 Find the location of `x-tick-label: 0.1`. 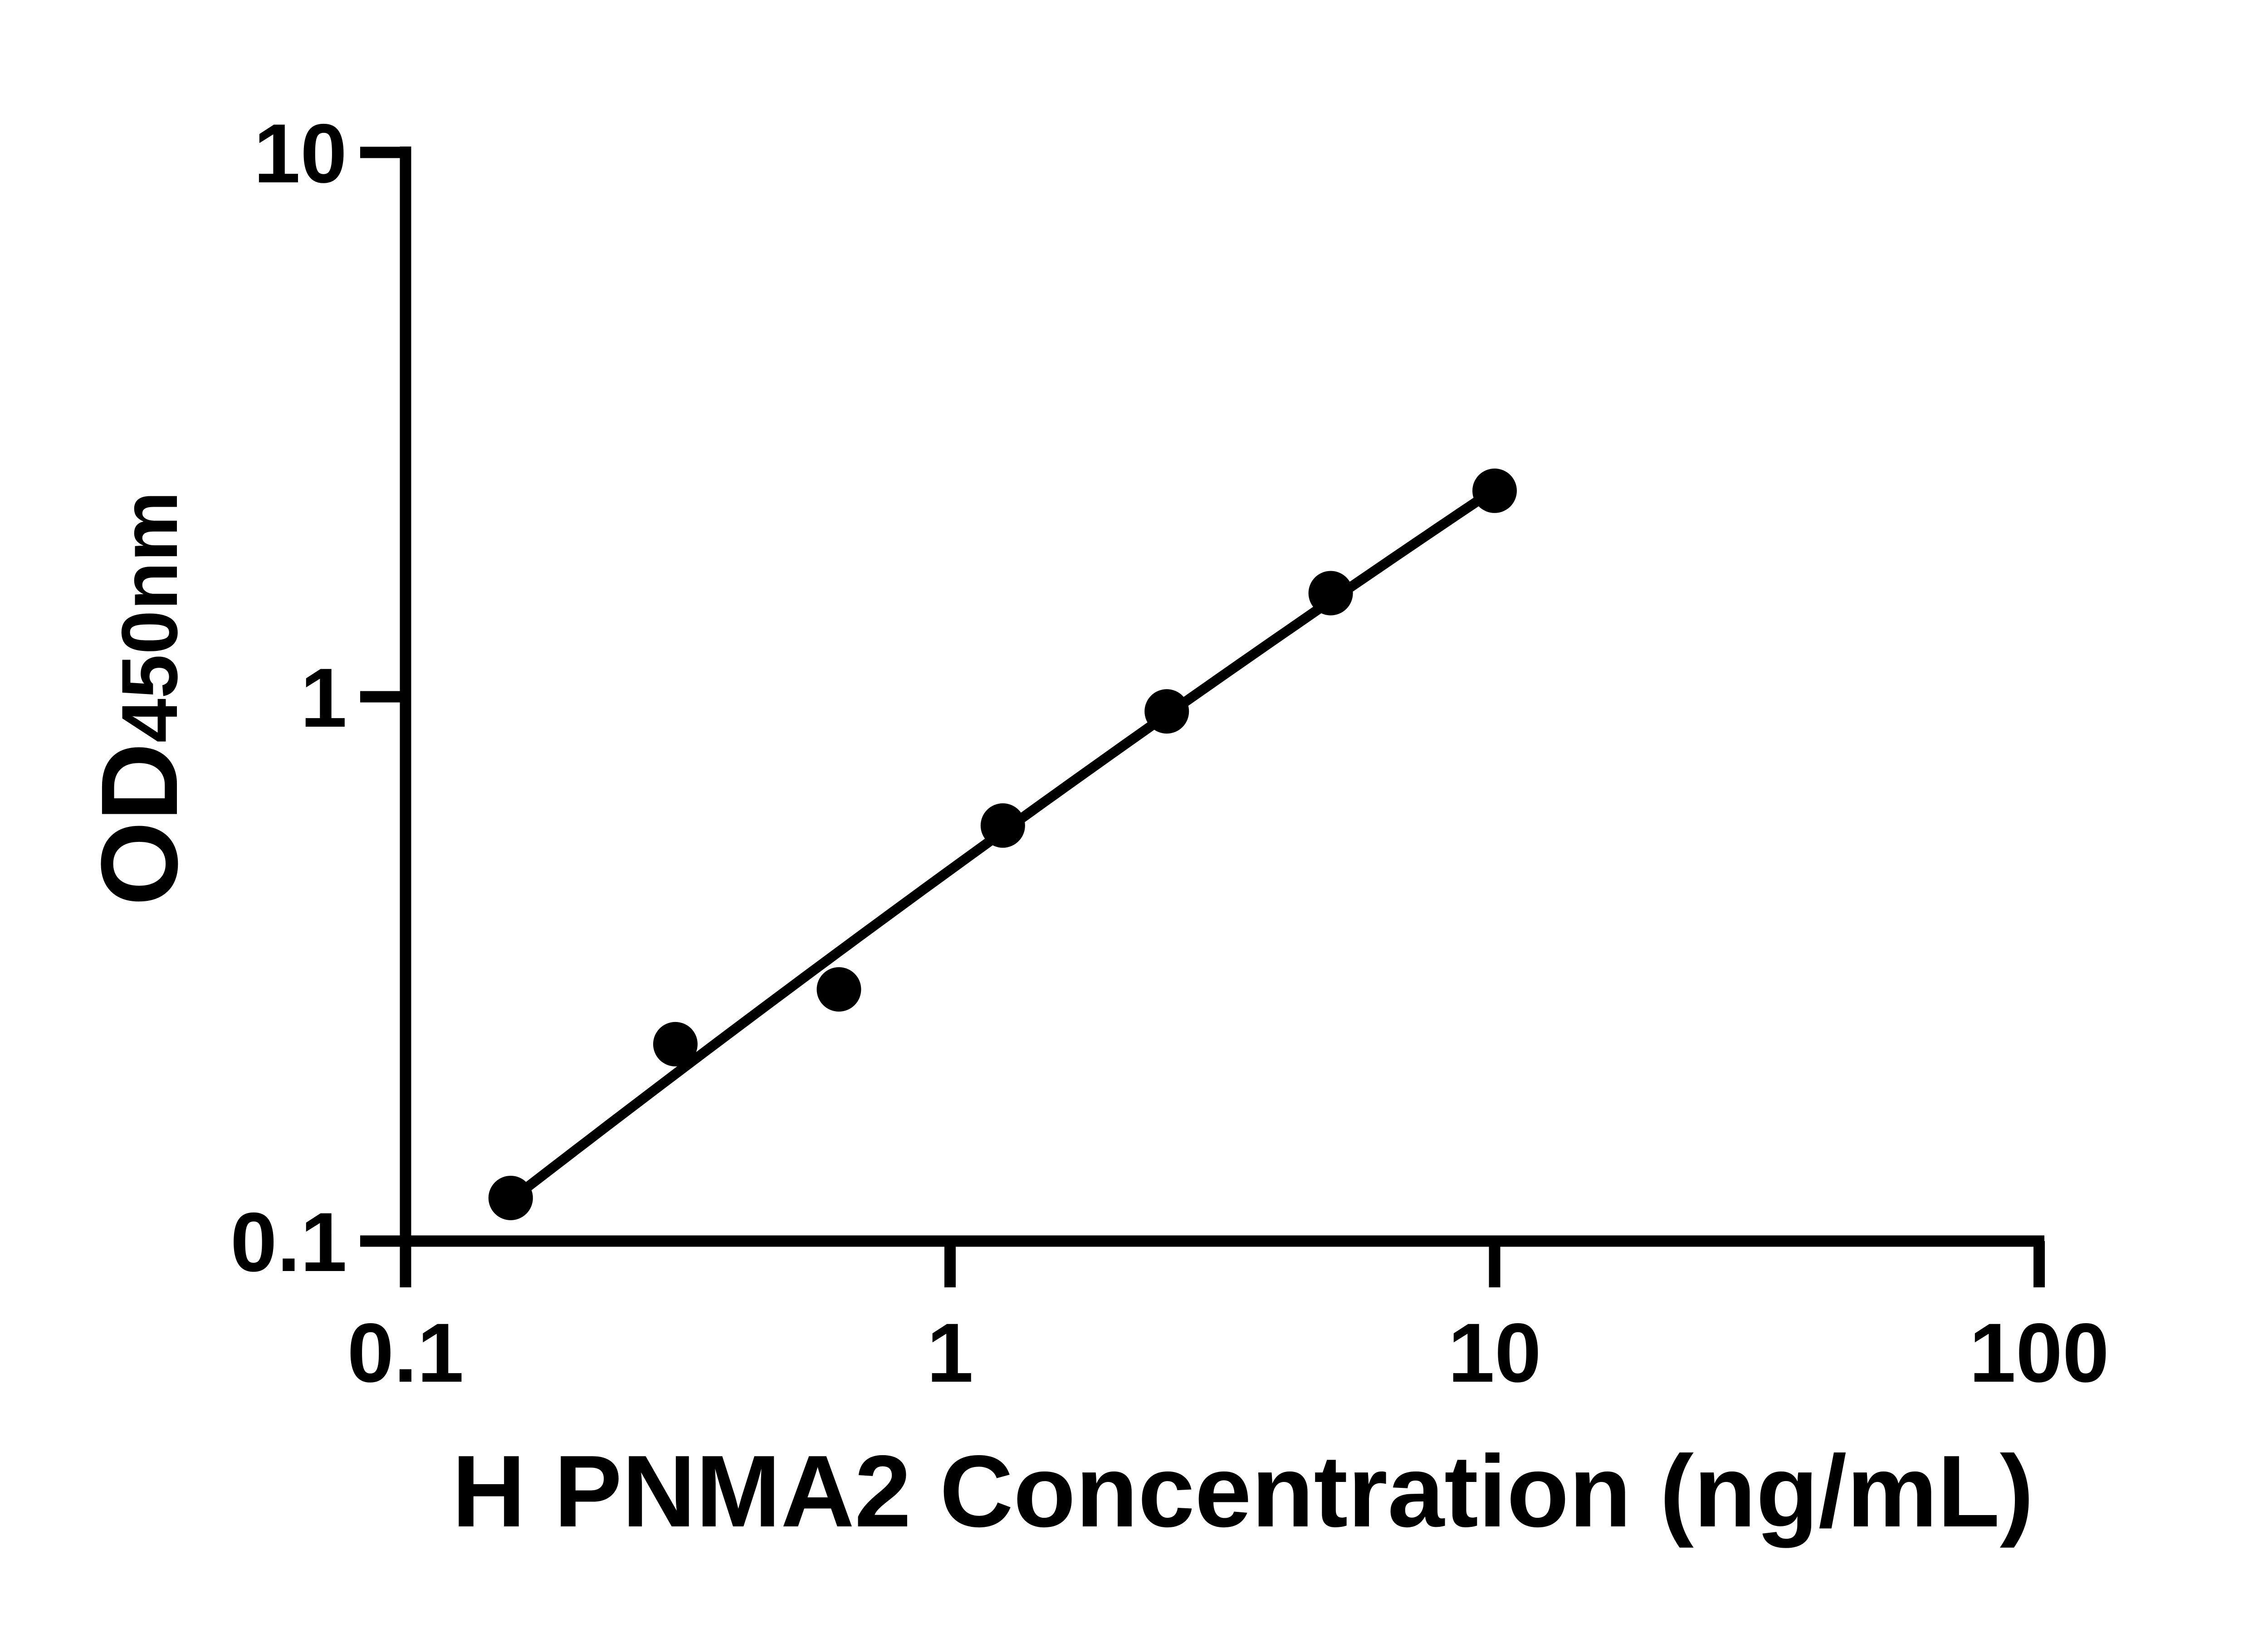

x-tick-label: 0.1 is located at coordinates (406, 1353).